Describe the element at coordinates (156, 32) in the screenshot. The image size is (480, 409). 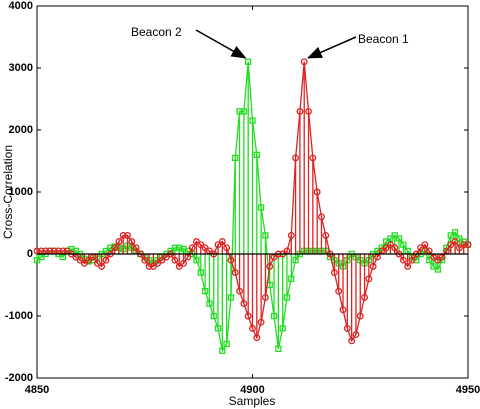
I see `annotation: Beacon 2` at that location.